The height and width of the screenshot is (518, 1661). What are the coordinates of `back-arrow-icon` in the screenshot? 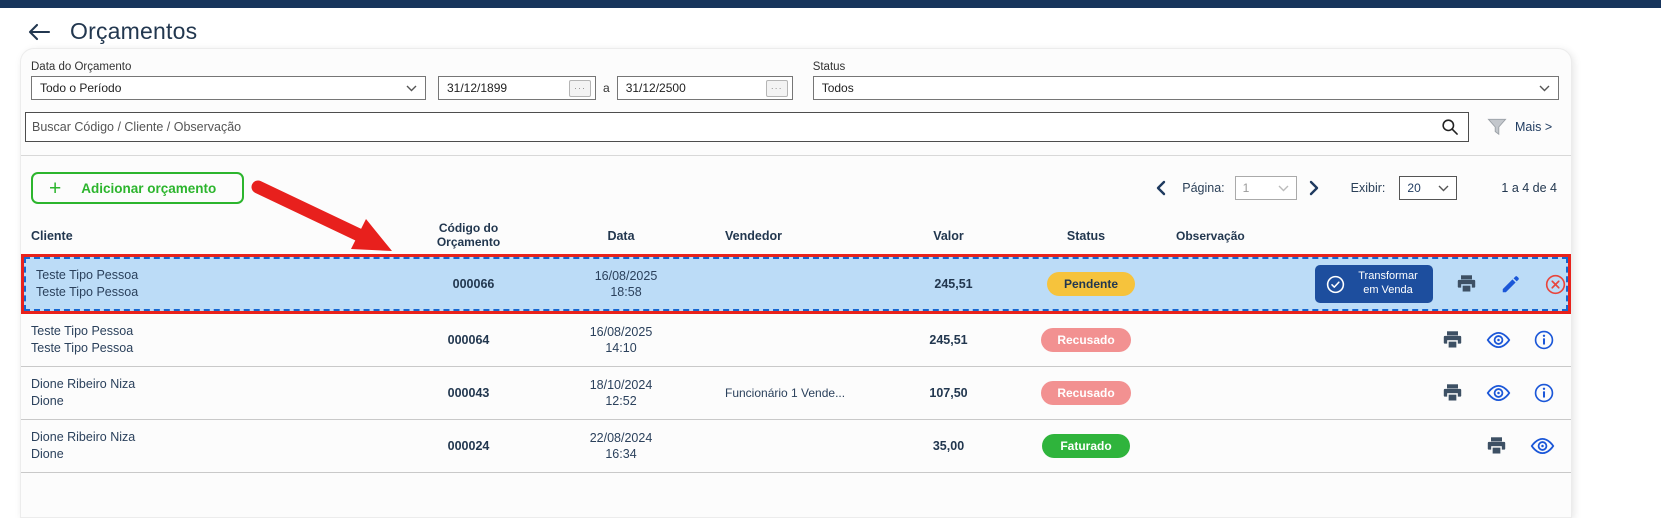 It's located at (39, 31).